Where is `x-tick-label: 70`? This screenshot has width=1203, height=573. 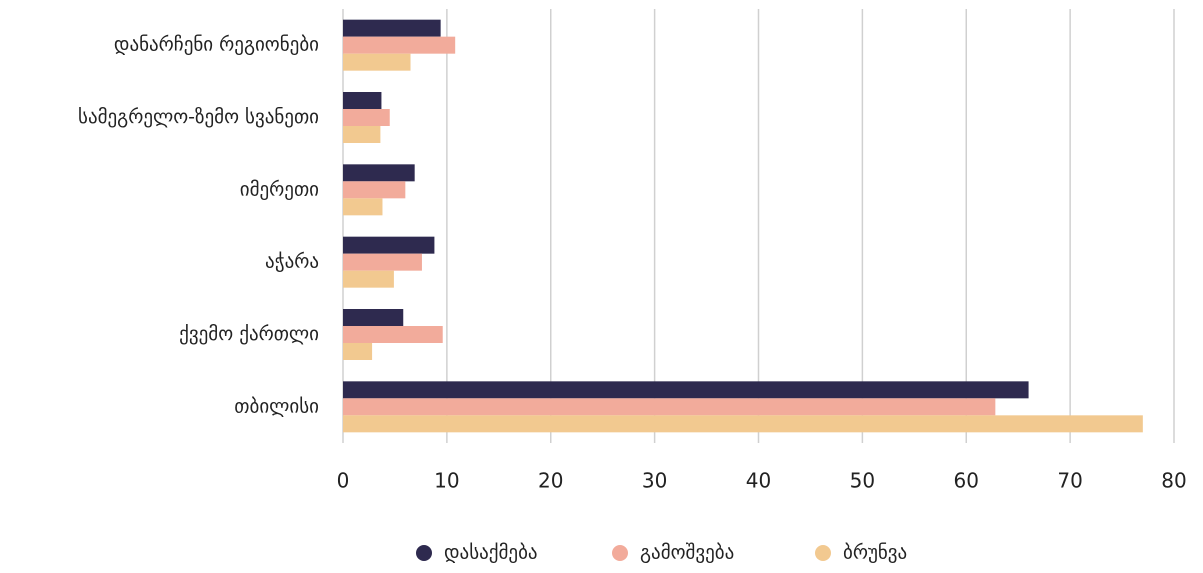 x-tick-label: 70 is located at coordinates (1069, 481).